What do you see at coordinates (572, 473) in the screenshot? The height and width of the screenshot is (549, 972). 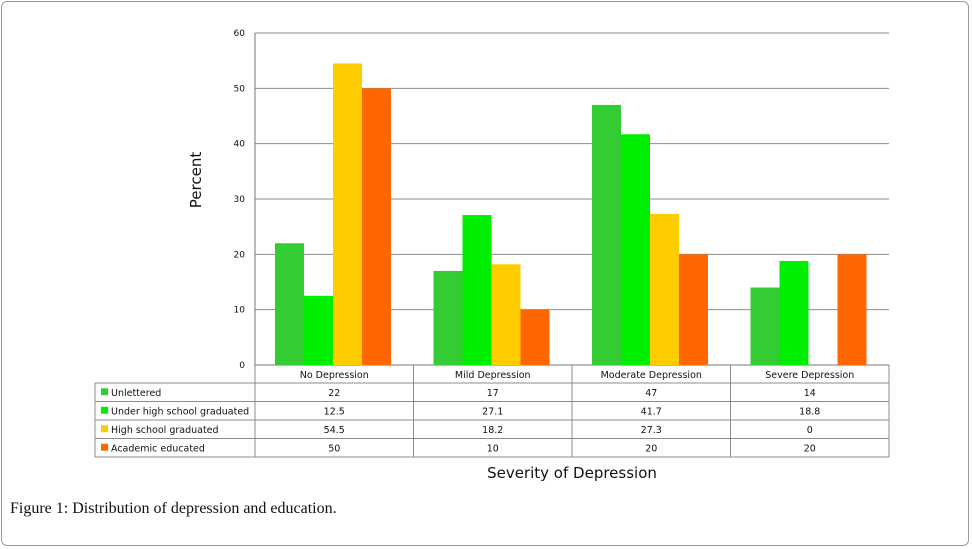 I see `x-axis-label: Severity of Depression` at bounding box center [572, 473].